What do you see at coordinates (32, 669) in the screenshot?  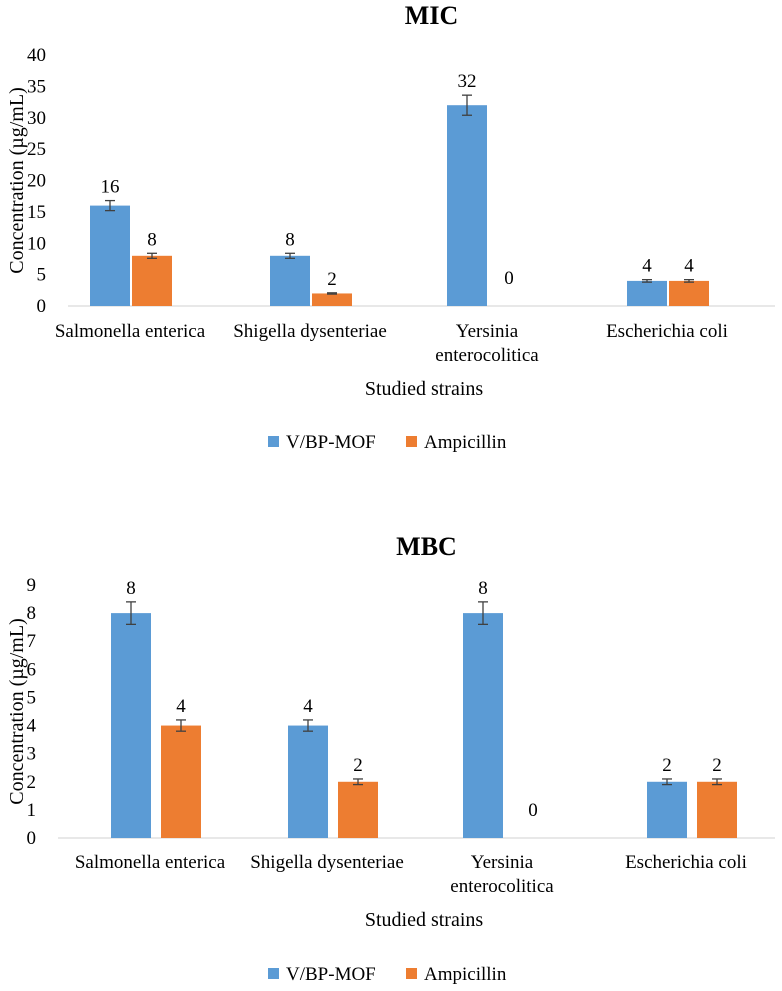 I see `y-tick-label: 6` at bounding box center [32, 669].